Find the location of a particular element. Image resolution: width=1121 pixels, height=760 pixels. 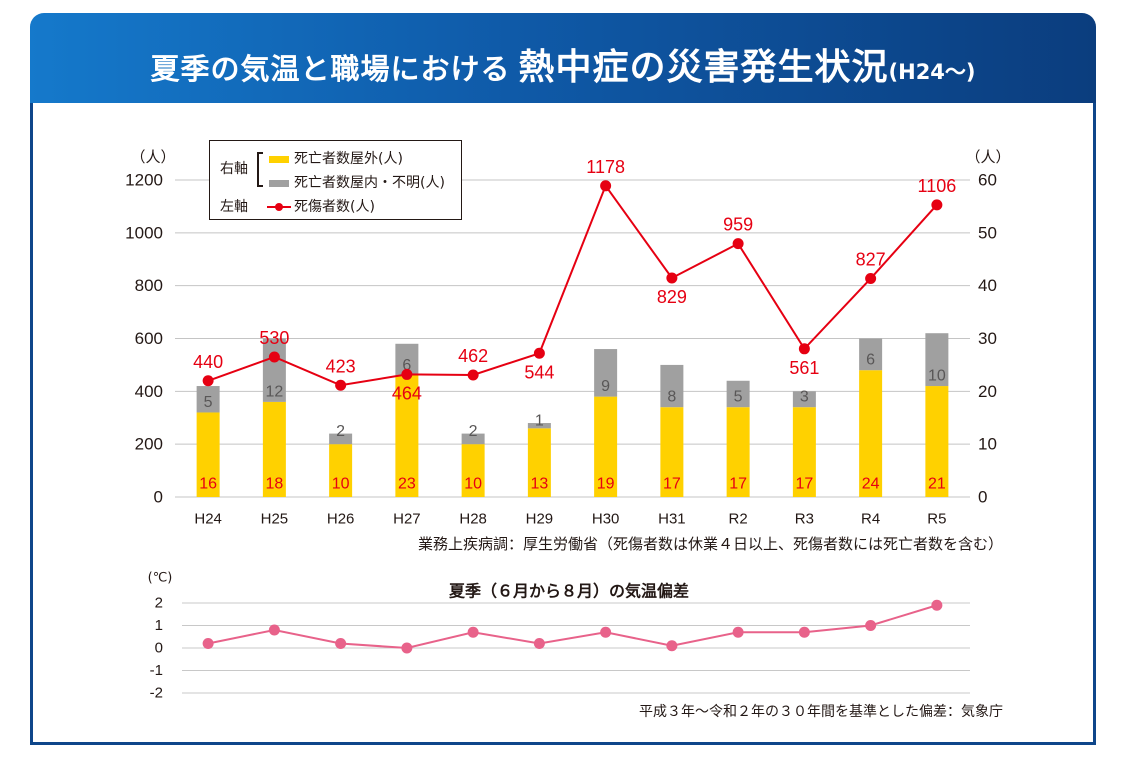

bar-label-indoor: 6 is located at coordinates (406, 365).